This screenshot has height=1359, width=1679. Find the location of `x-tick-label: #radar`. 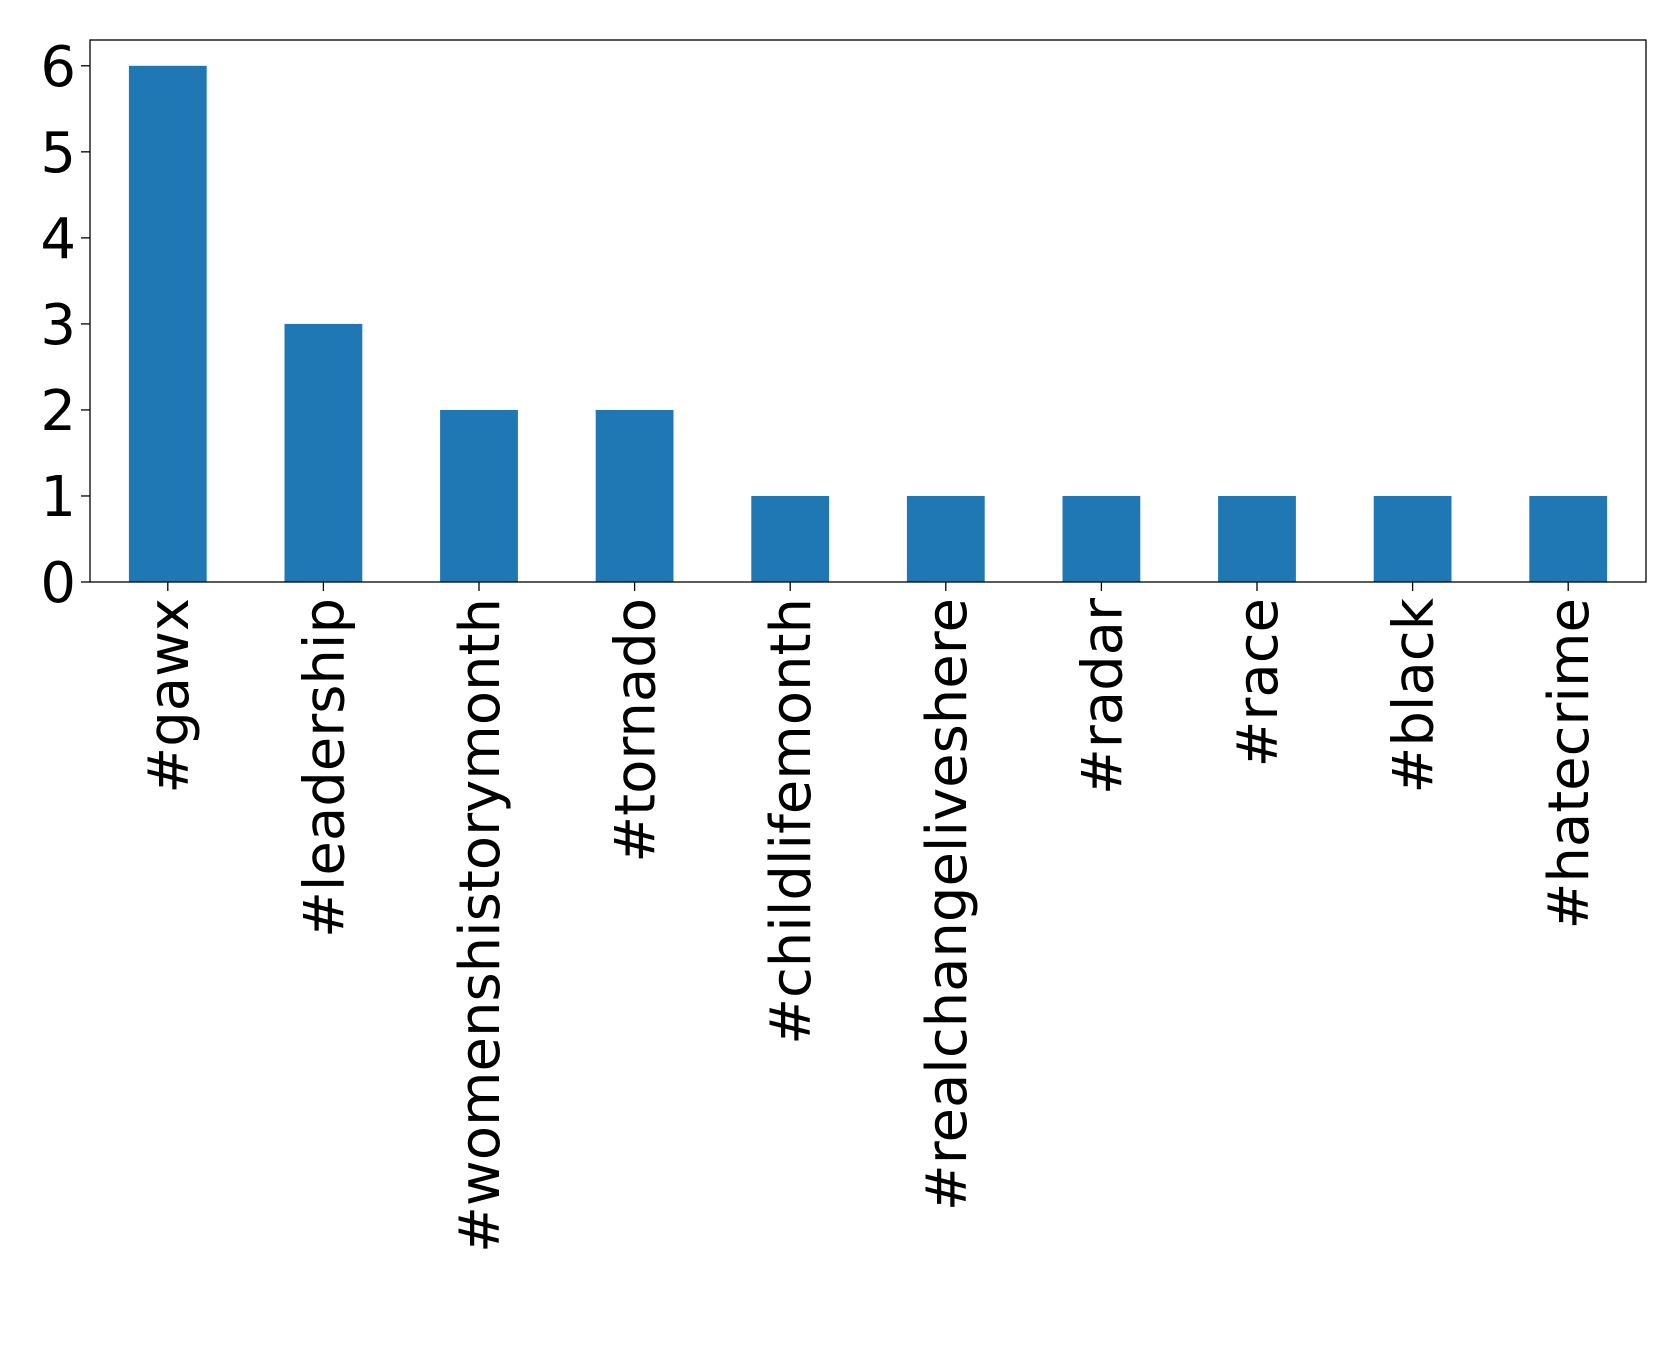

x-tick-label: #radar is located at coordinates (1102, 696).